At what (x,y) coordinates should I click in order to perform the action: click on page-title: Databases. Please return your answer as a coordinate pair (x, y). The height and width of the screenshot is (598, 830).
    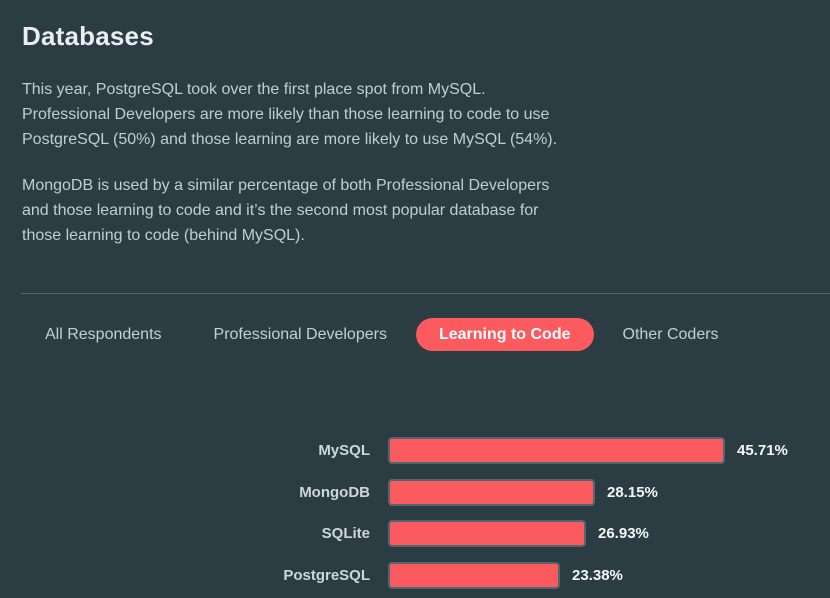
    Looking at the image, I should click on (88, 36).